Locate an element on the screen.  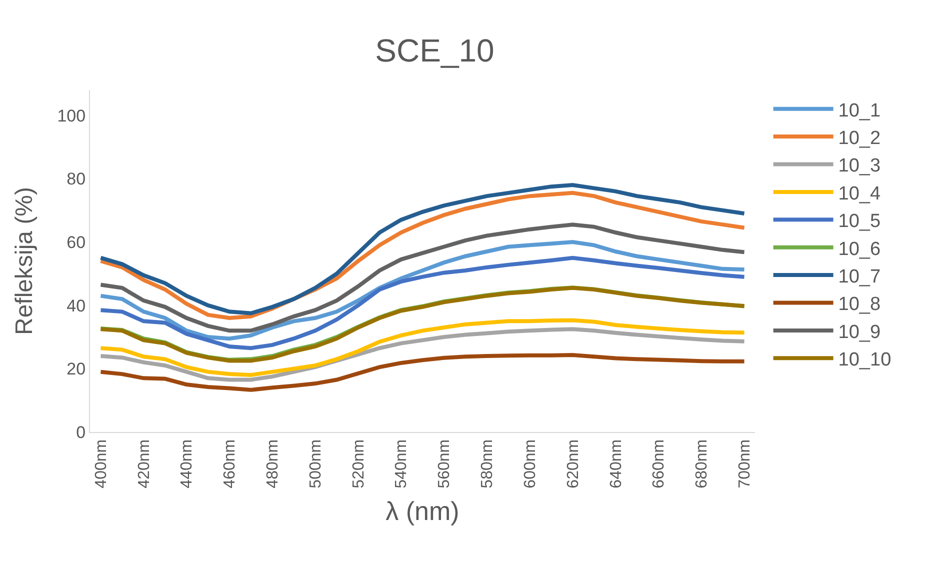
x-tick-label: 420nm is located at coordinates (144, 463).